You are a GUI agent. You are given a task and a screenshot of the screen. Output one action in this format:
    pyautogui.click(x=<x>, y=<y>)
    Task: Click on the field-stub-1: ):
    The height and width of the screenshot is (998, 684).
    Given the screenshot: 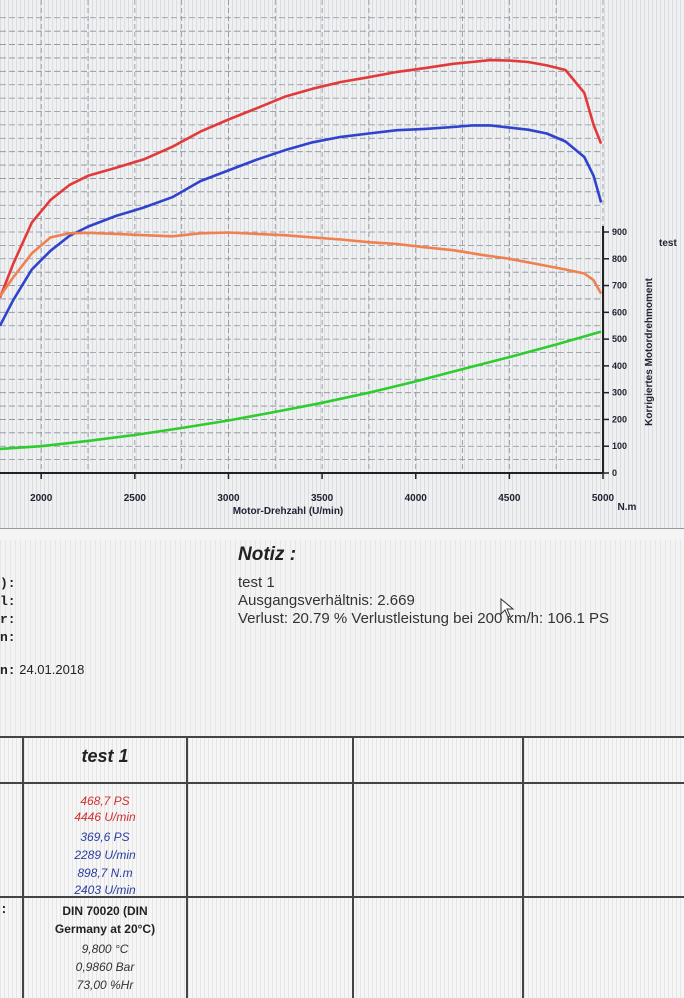 What is the action you would take?
    pyautogui.click(x=8, y=583)
    